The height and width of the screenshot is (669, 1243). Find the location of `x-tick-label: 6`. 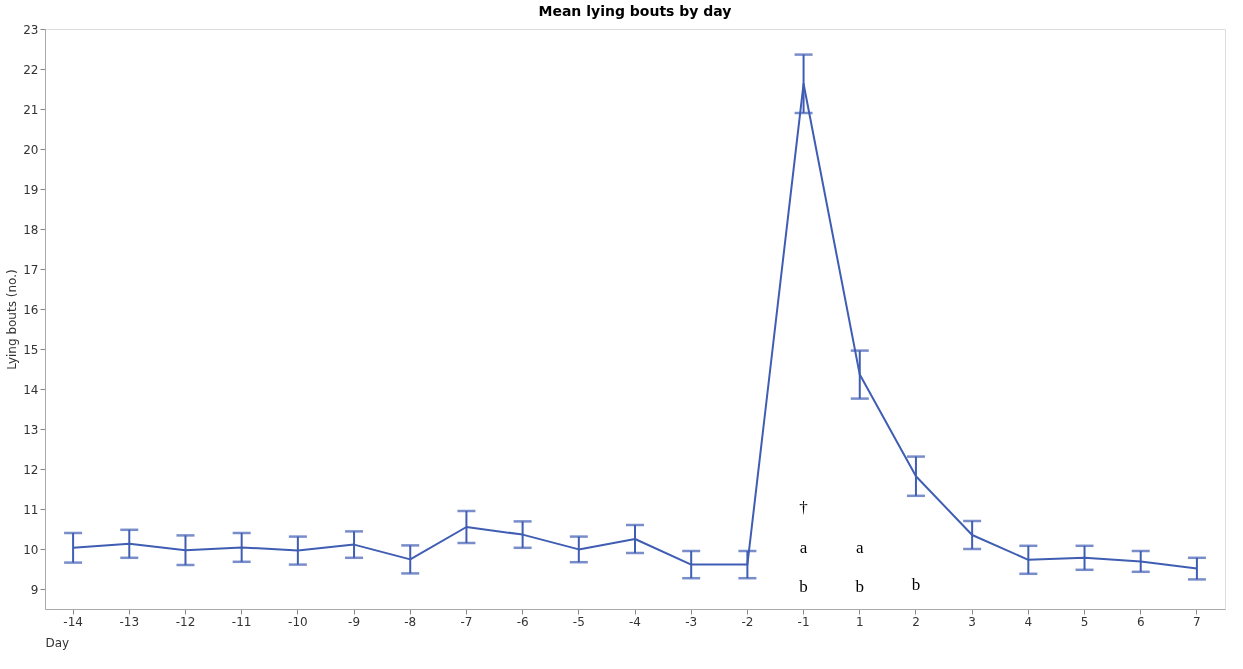

x-tick-label: 6 is located at coordinates (1140, 621).